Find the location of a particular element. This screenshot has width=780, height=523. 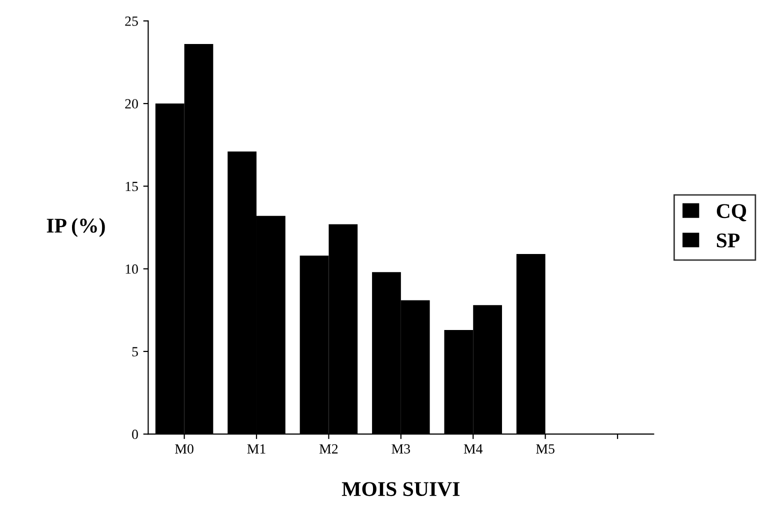

x-axis-title: MOIS SUIVI is located at coordinates (401, 489).